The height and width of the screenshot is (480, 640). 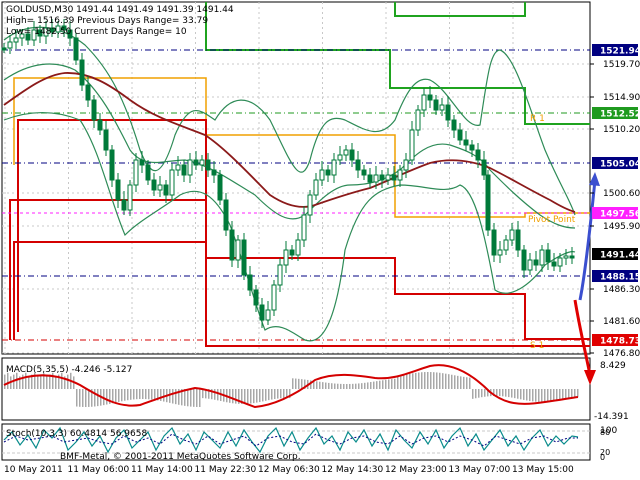 What do you see at coordinates (613, 366) in the screenshot?
I see `macd-tick-top: 8.429` at bounding box center [613, 366].